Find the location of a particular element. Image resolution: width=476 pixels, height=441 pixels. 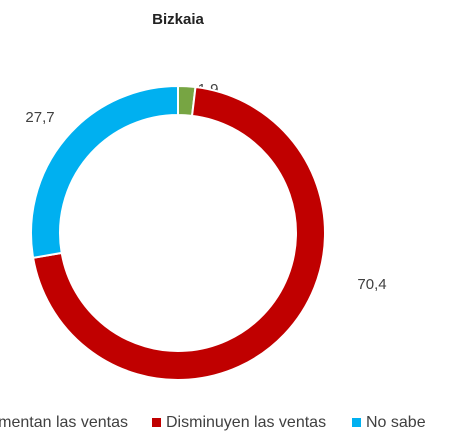

donut-slice is located at coordinates (104, 171).